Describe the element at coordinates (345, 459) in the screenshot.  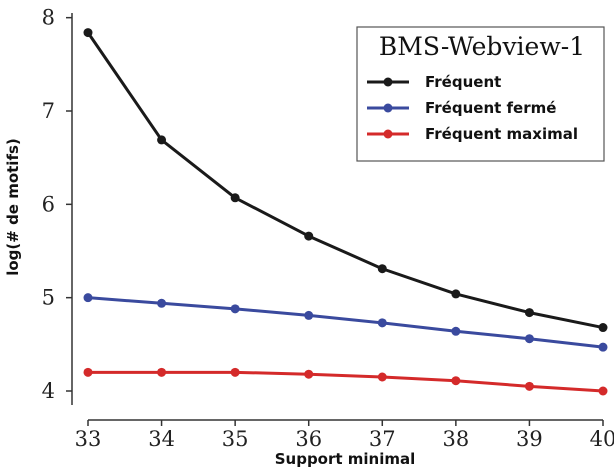
I see `x-axis-title: Support minimal` at that location.